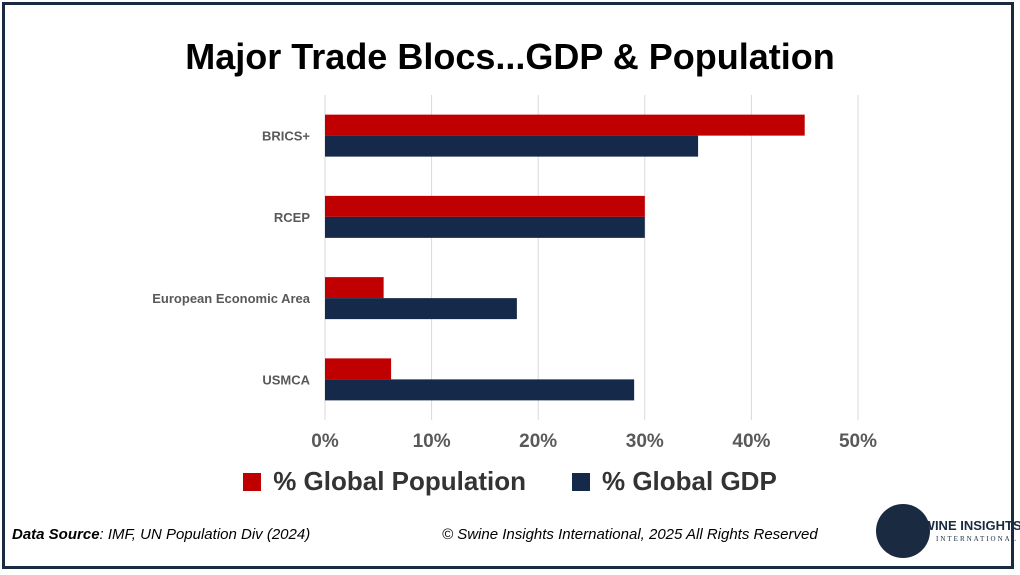 This screenshot has width=1020, height=575. I want to click on x-tick-label: 40%, so click(751, 441).